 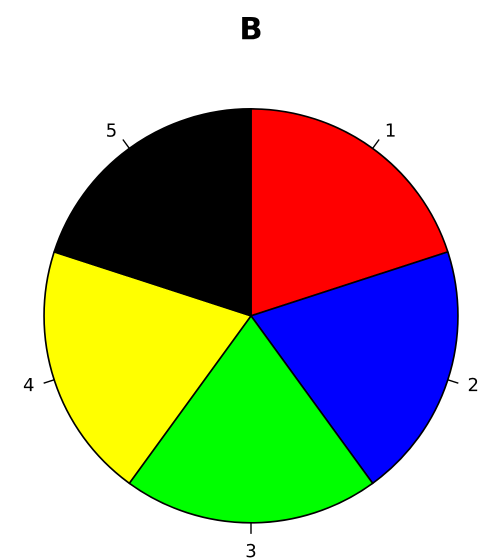 I want to click on slice-label: 1, so click(x=390, y=130).